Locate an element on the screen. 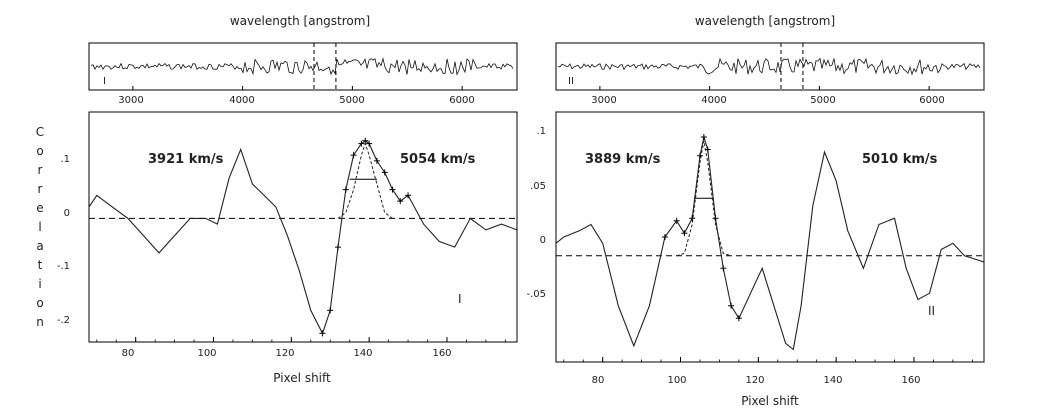 This screenshot has height=418, width=1063. panel-1-top-tick-5000: 5000 is located at coordinates (351, 100).